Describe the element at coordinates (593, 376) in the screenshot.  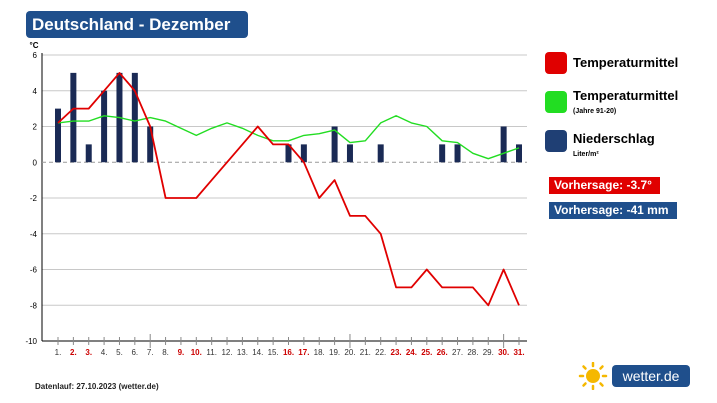
I see `sun-icon` at that location.